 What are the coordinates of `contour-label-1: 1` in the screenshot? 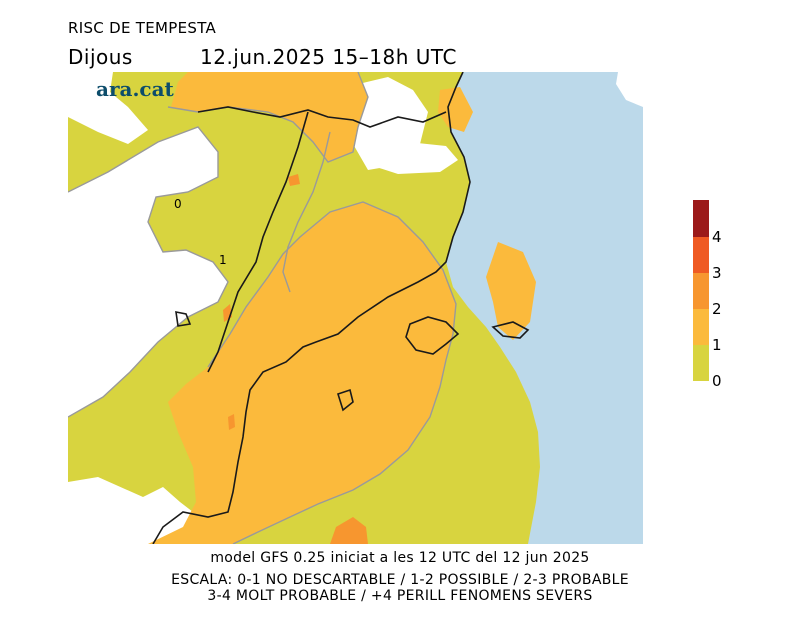 It's located at (223, 260).